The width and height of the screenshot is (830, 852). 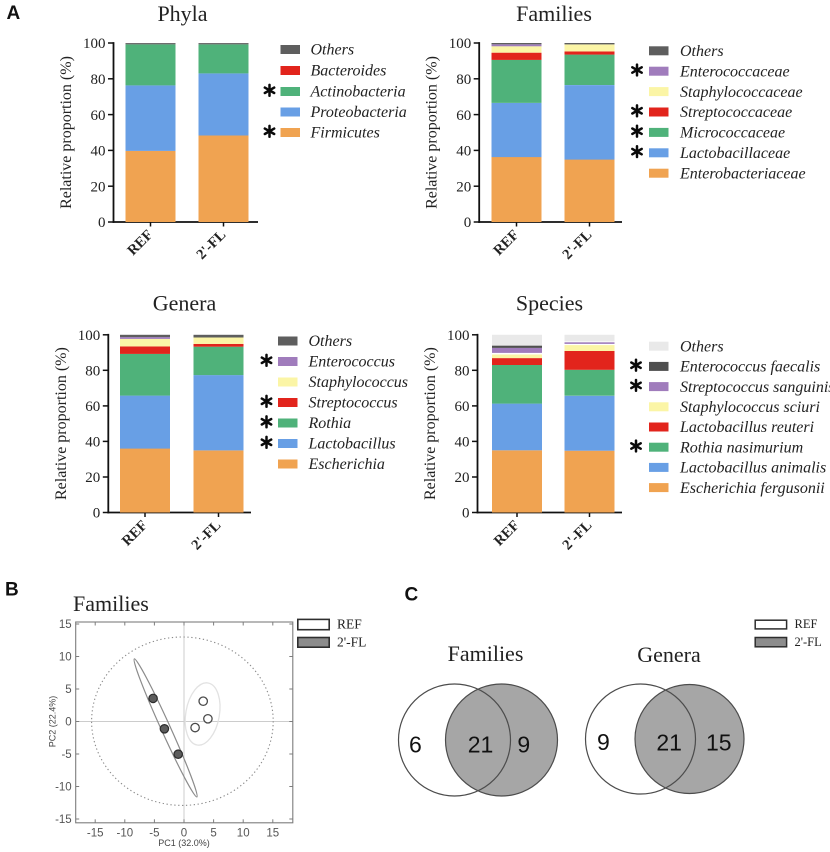 I want to click on svg-text: PC2 (22.4%), so click(x=53, y=722).